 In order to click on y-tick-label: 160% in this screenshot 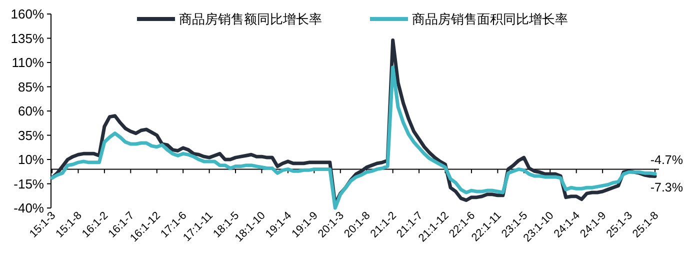, I will do `click(27, 14)`.